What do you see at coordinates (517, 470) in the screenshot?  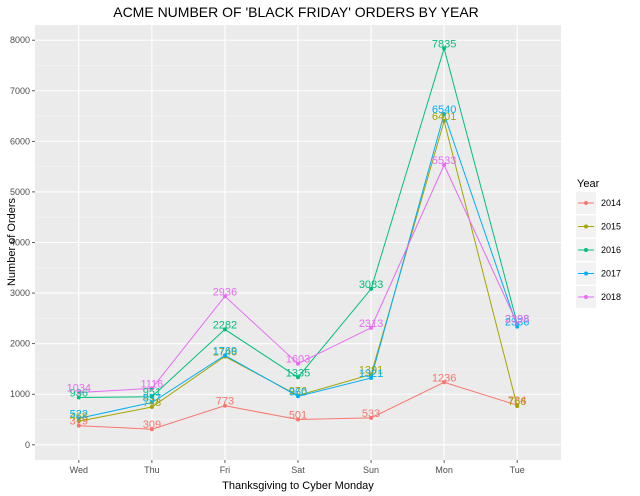 I see `x-tick-label: Tue` at bounding box center [517, 470].